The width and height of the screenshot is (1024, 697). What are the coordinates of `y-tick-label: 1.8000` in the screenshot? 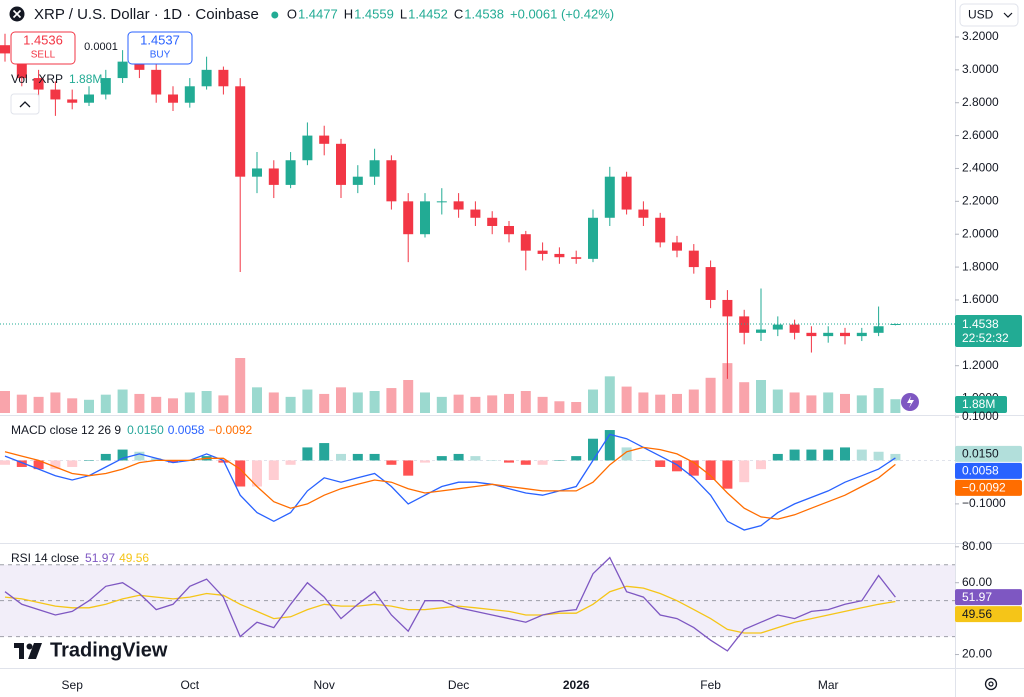 It's located at (980, 266).